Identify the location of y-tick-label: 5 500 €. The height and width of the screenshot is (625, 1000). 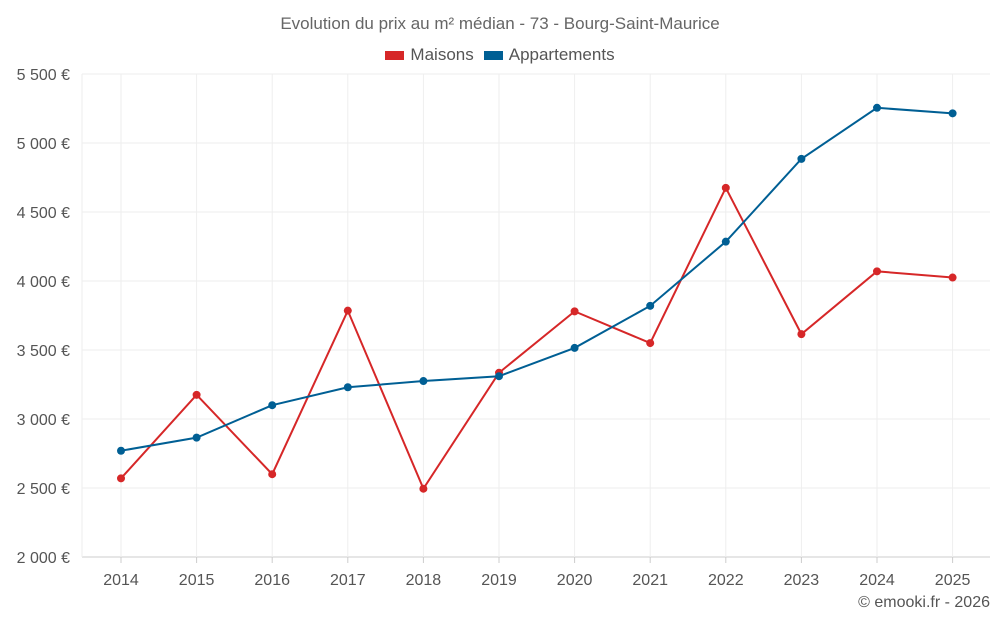
(43, 75).